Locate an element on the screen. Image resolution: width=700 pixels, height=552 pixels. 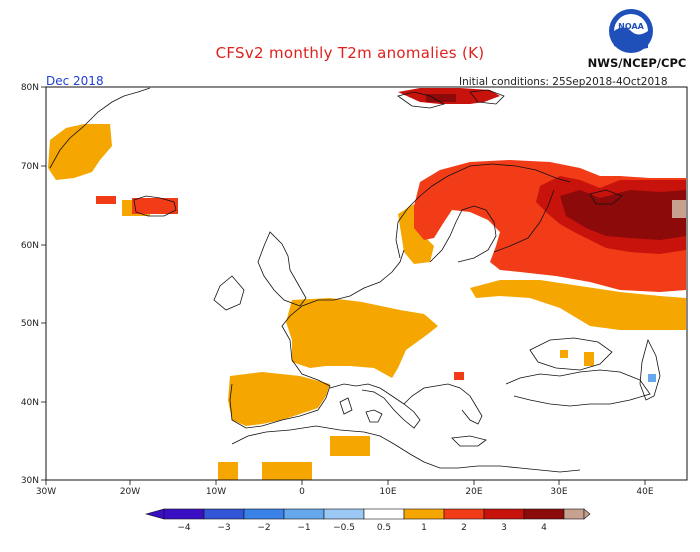
colorbar is located at coordinates (367, 514).